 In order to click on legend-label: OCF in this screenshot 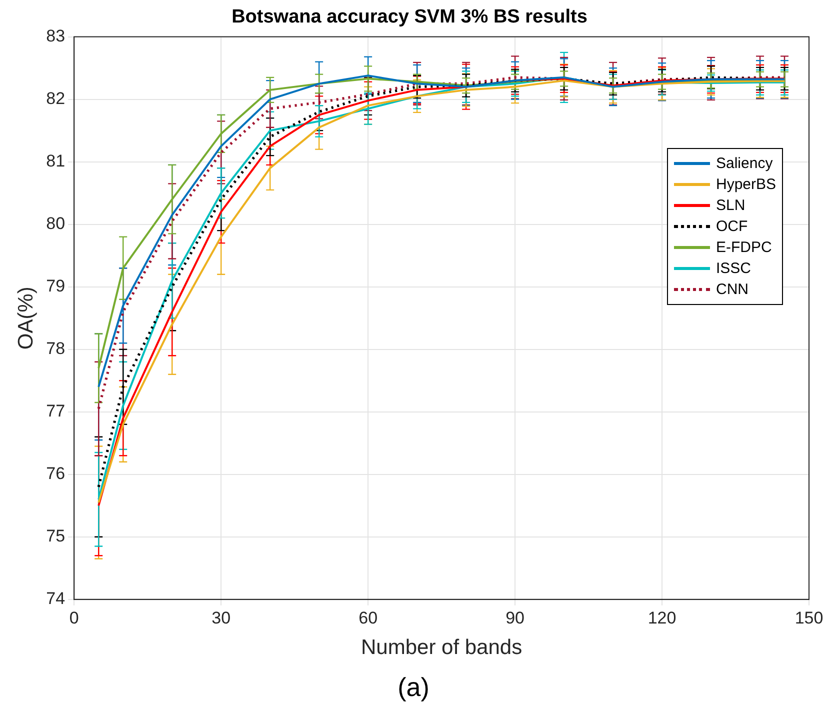, I will do `click(732, 227)`.